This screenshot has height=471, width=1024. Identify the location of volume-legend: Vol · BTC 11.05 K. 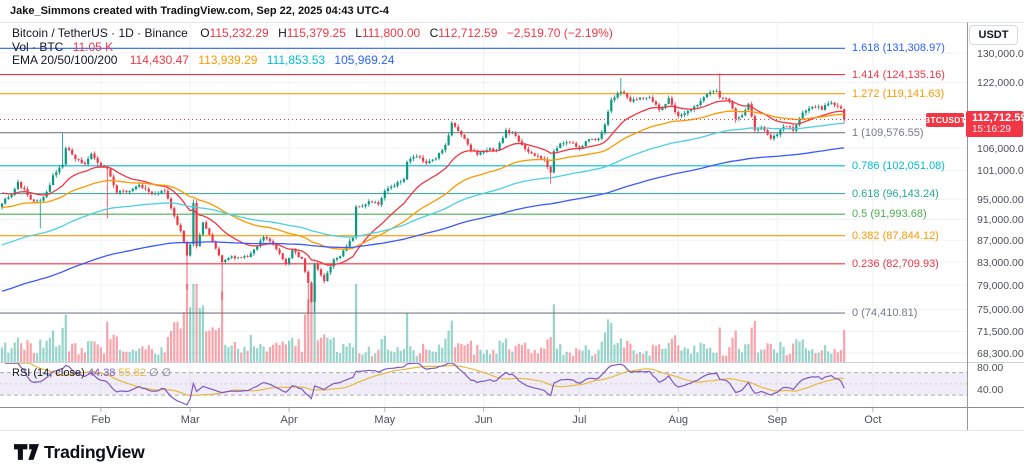
(62, 47).